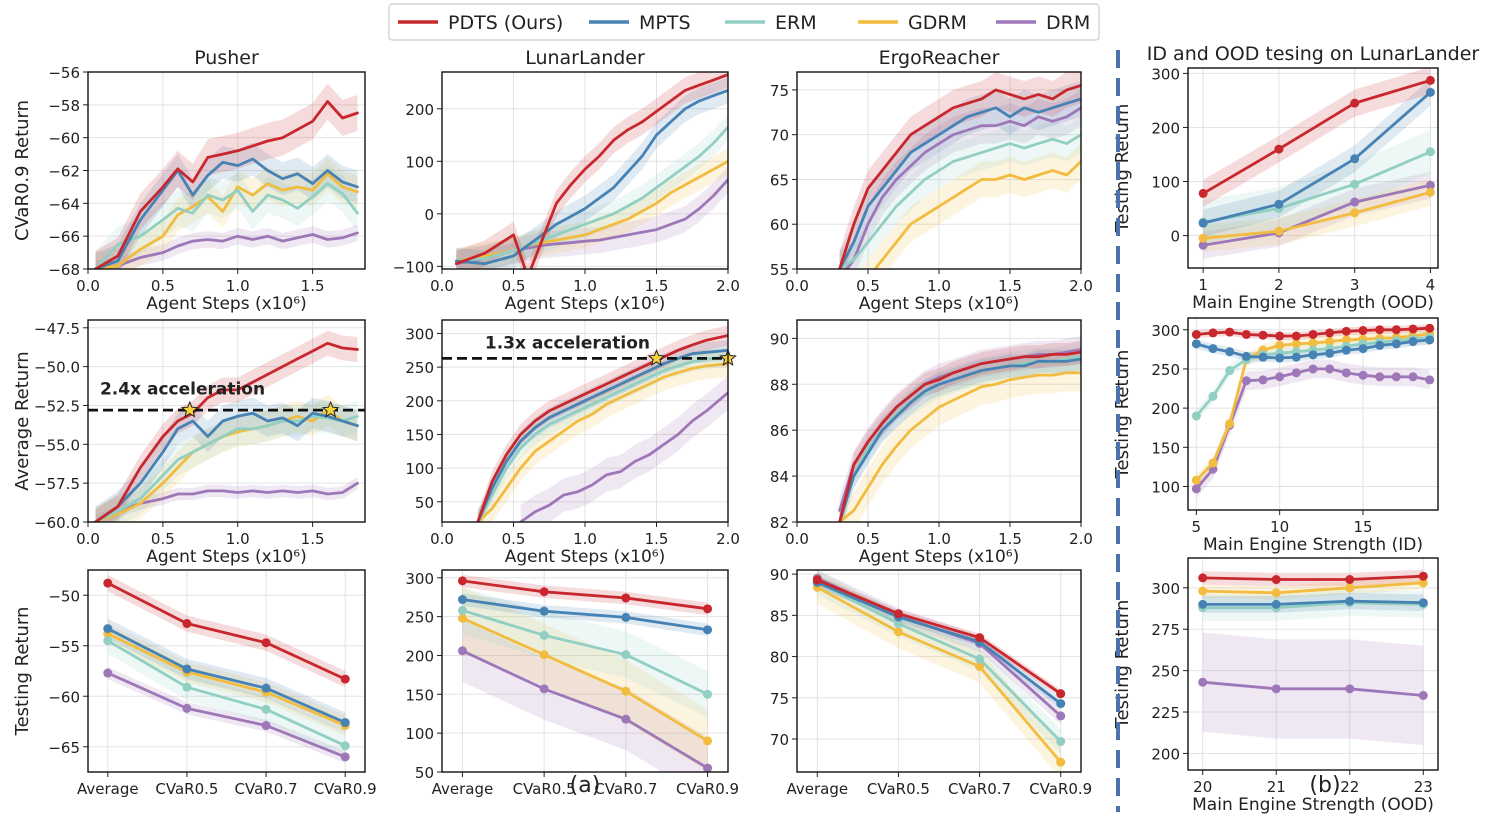 This screenshot has width=1495, height=832. Describe the element at coordinates (931, 682) in the screenshot. I see `panel-ergo_test: 70 75 80 85 90 Average CVaR0.5 CVaR0.7 CVaR0.9` at that location.